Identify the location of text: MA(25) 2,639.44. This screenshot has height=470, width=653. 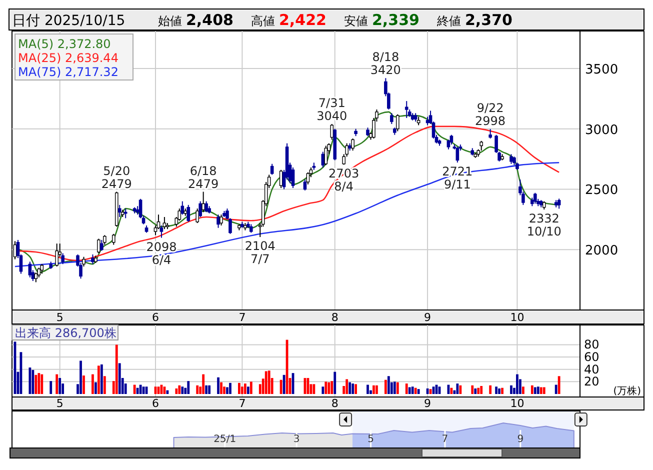
(68, 58).